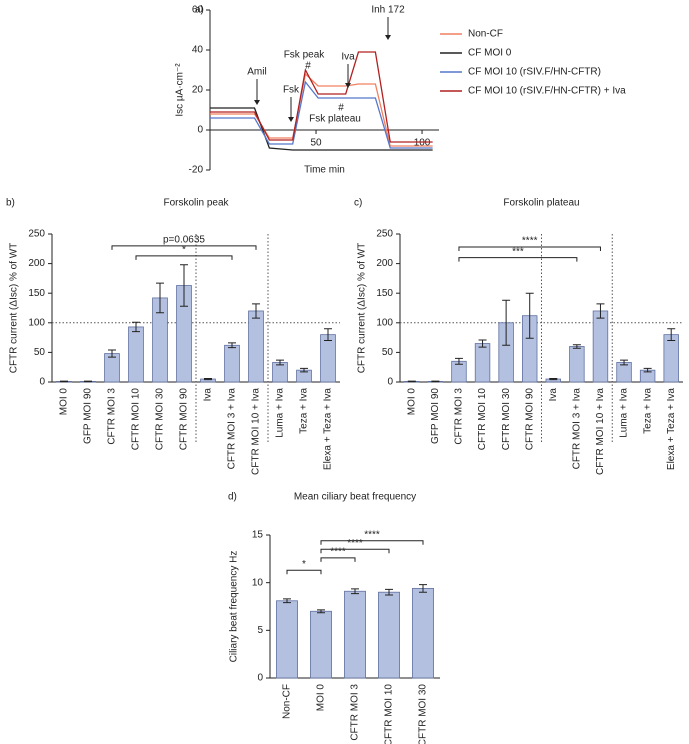 This screenshot has width=689, height=744. What do you see at coordinates (36, 234) in the screenshot?
I see `y-tick-label: 250` at bounding box center [36, 234].